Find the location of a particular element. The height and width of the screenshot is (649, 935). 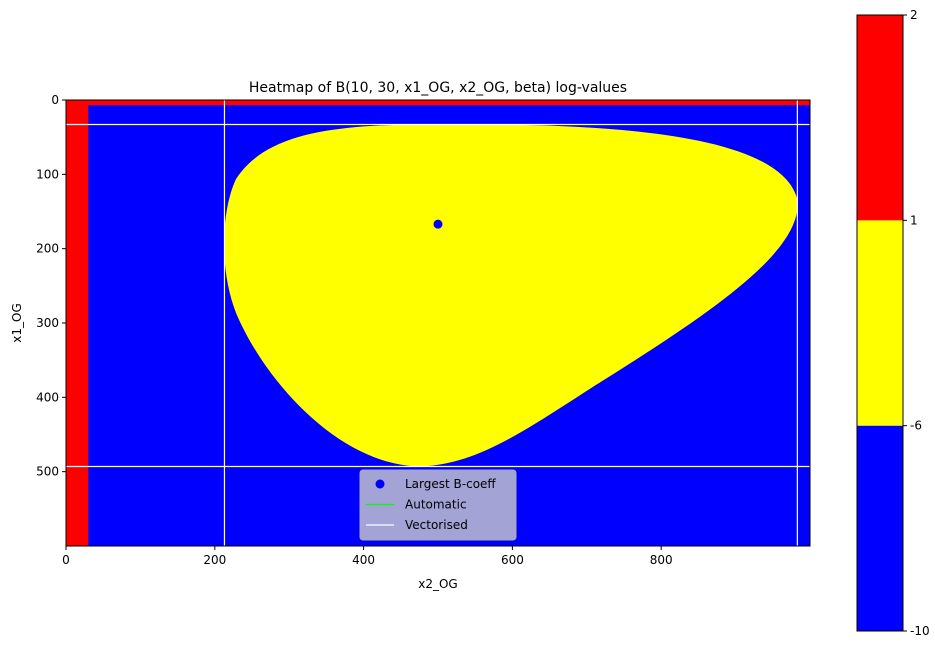

legend-label: Automatic is located at coordinates (436, 505).